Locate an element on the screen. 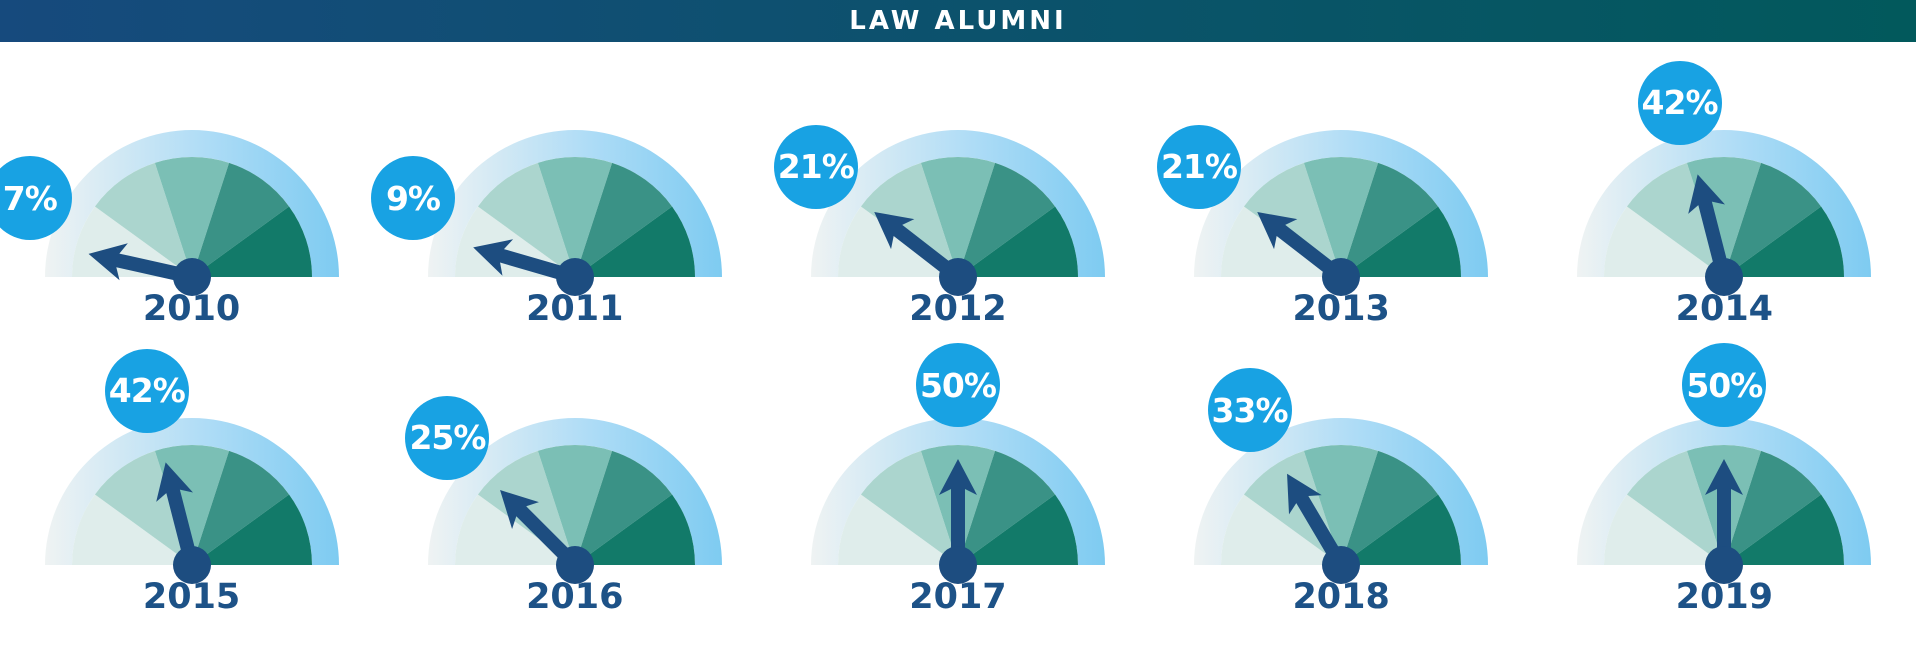 The height and width of the screenshot is (661, 1916). value-badge: 25% is located at coordinates (447, 437).